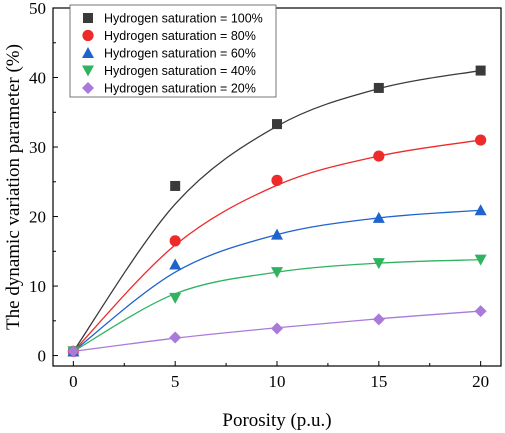  Describe the element at coordinates (13, 187) in the screenshot. I see `y-axis-label: The dynamic variation parameter (%)` at that location.